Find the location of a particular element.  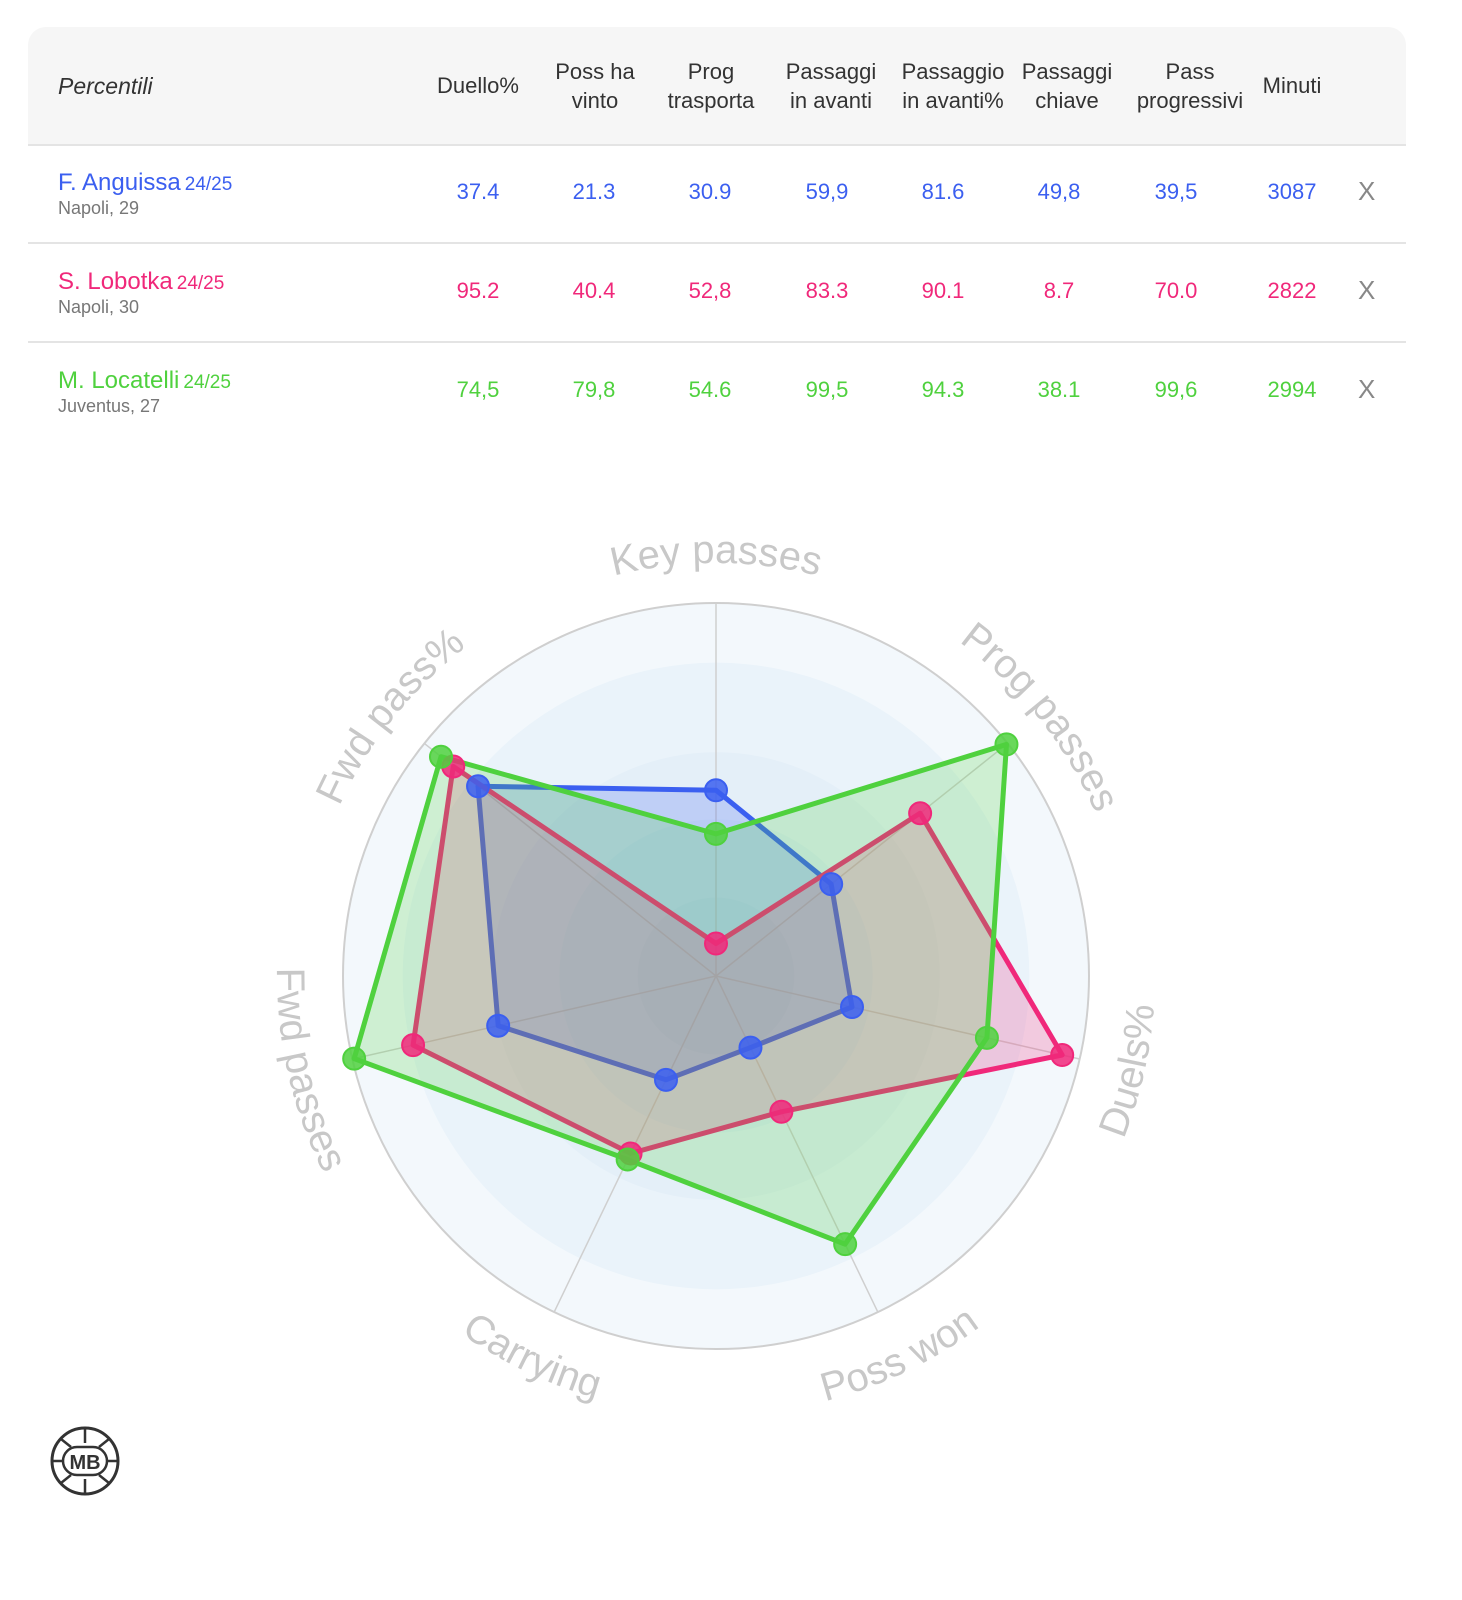

player-team: Juventus, 27 is located at coordinates (109, 406).